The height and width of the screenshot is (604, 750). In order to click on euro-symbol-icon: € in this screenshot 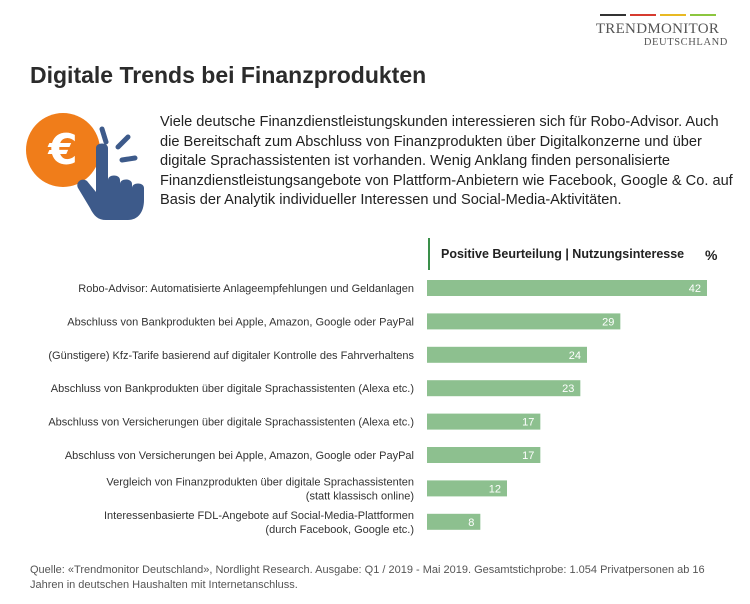, I will do `click(62, 149)`.